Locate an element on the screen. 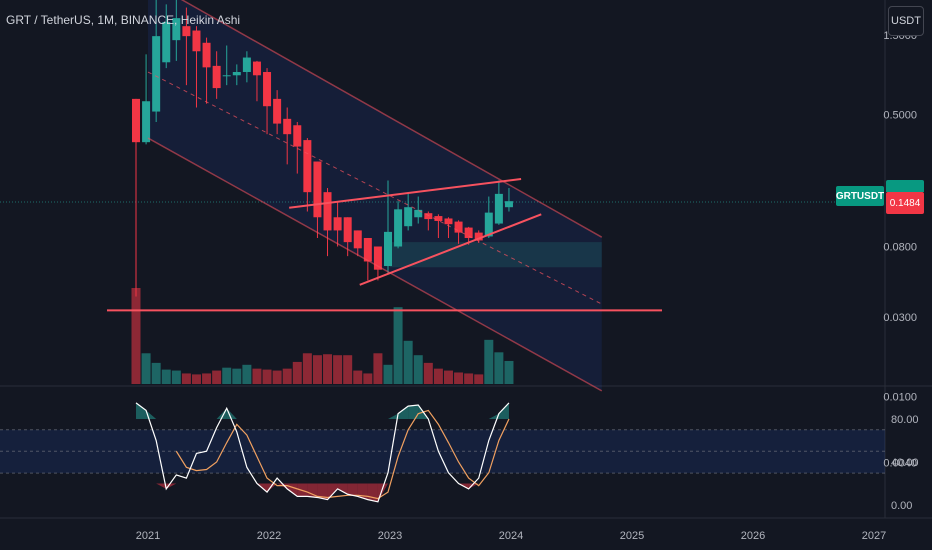  price-tag-background is located at coordinates (905, 186).